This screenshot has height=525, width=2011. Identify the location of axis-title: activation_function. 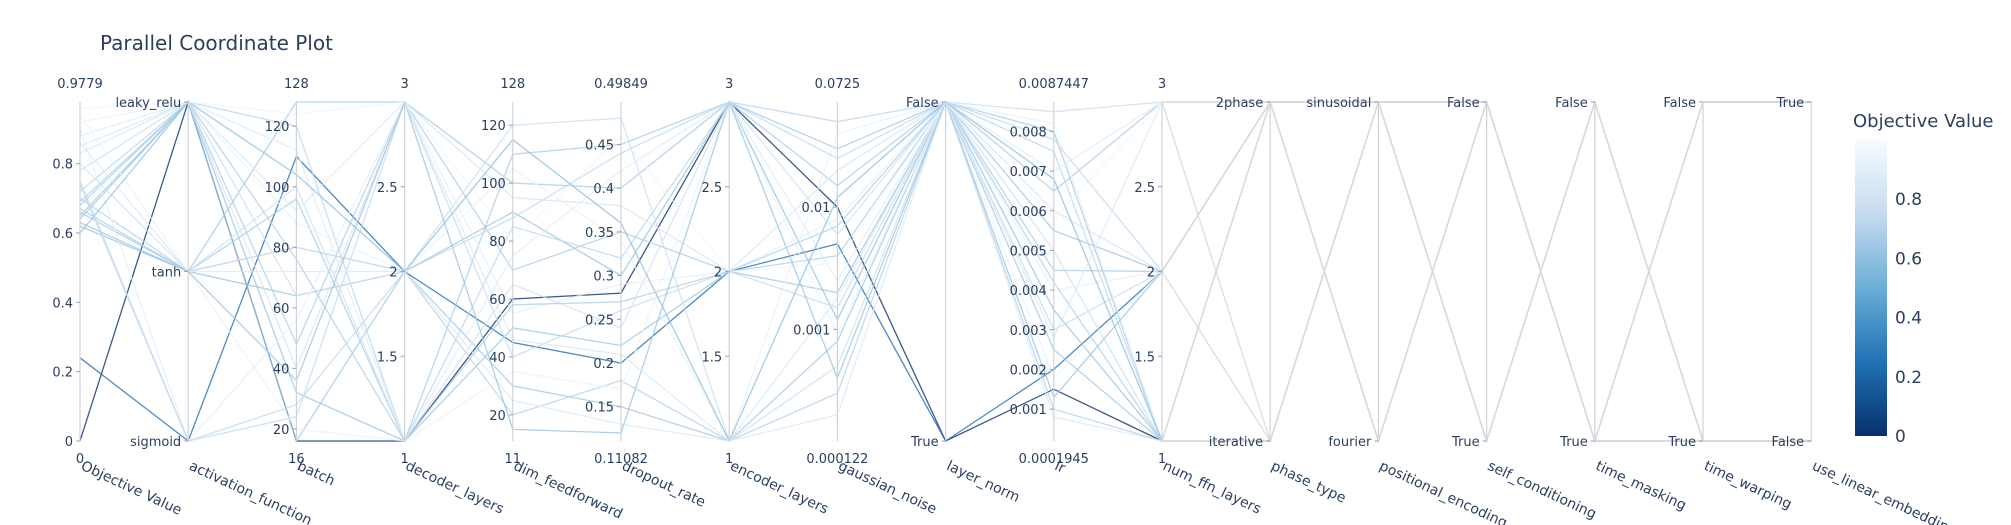
(251, 491).